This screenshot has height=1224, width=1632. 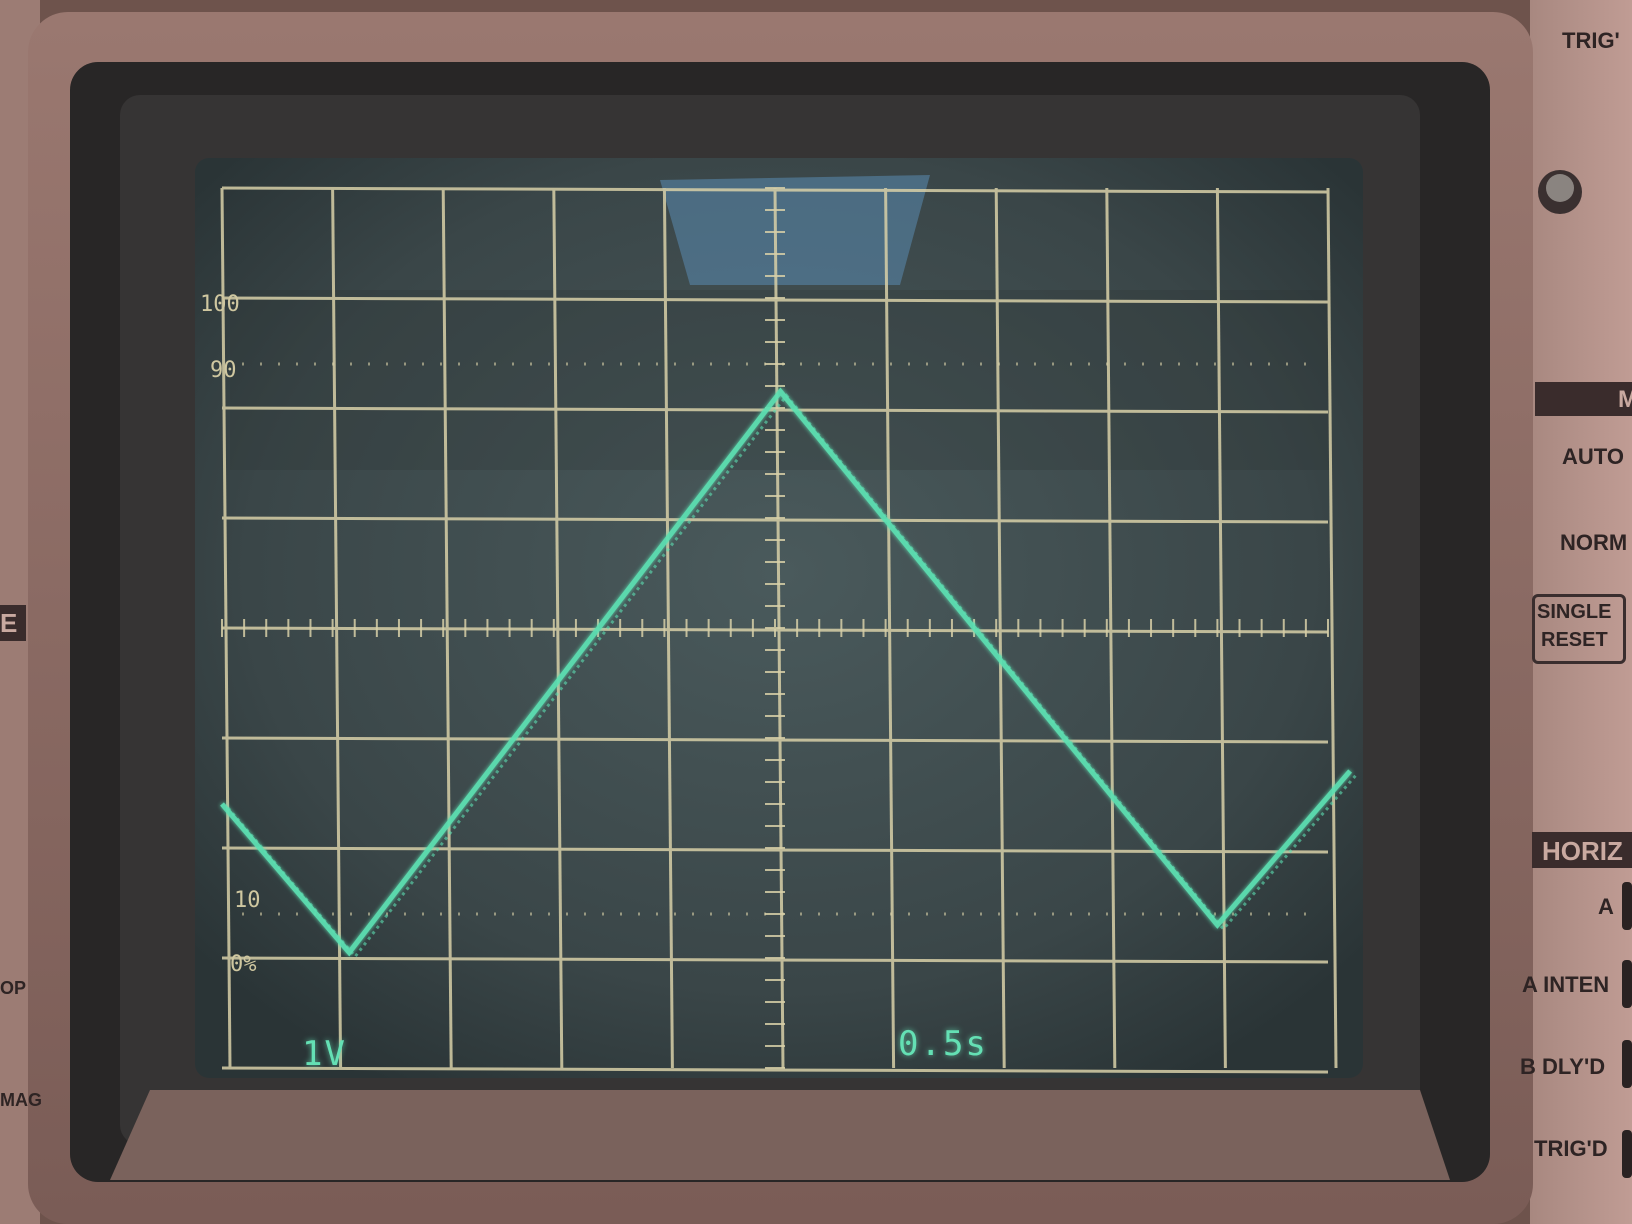 What do you see at coordinates (1563, 1066) in the screenshot?
I see `b-dlyd-label: B DLY'D` at bounding box center [1563, 1066].